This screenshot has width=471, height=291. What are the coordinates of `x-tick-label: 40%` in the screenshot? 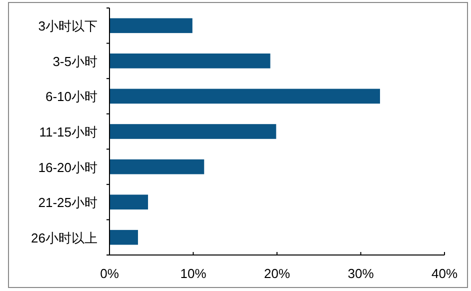 It's located at (444, 273).